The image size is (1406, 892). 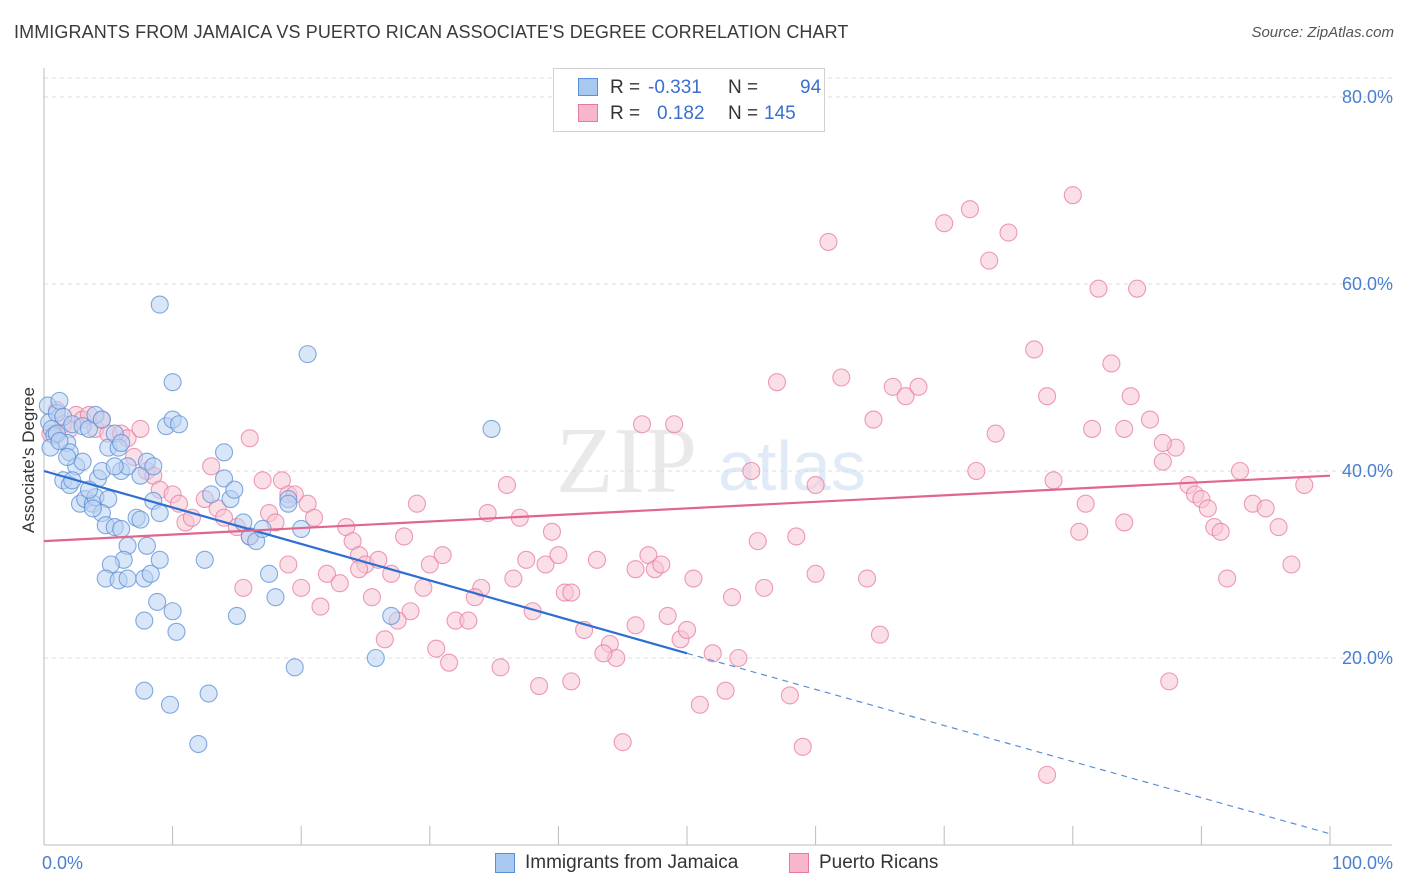 I want to click on y-tick-label: 20.0%, so click(x=1367, y=658).